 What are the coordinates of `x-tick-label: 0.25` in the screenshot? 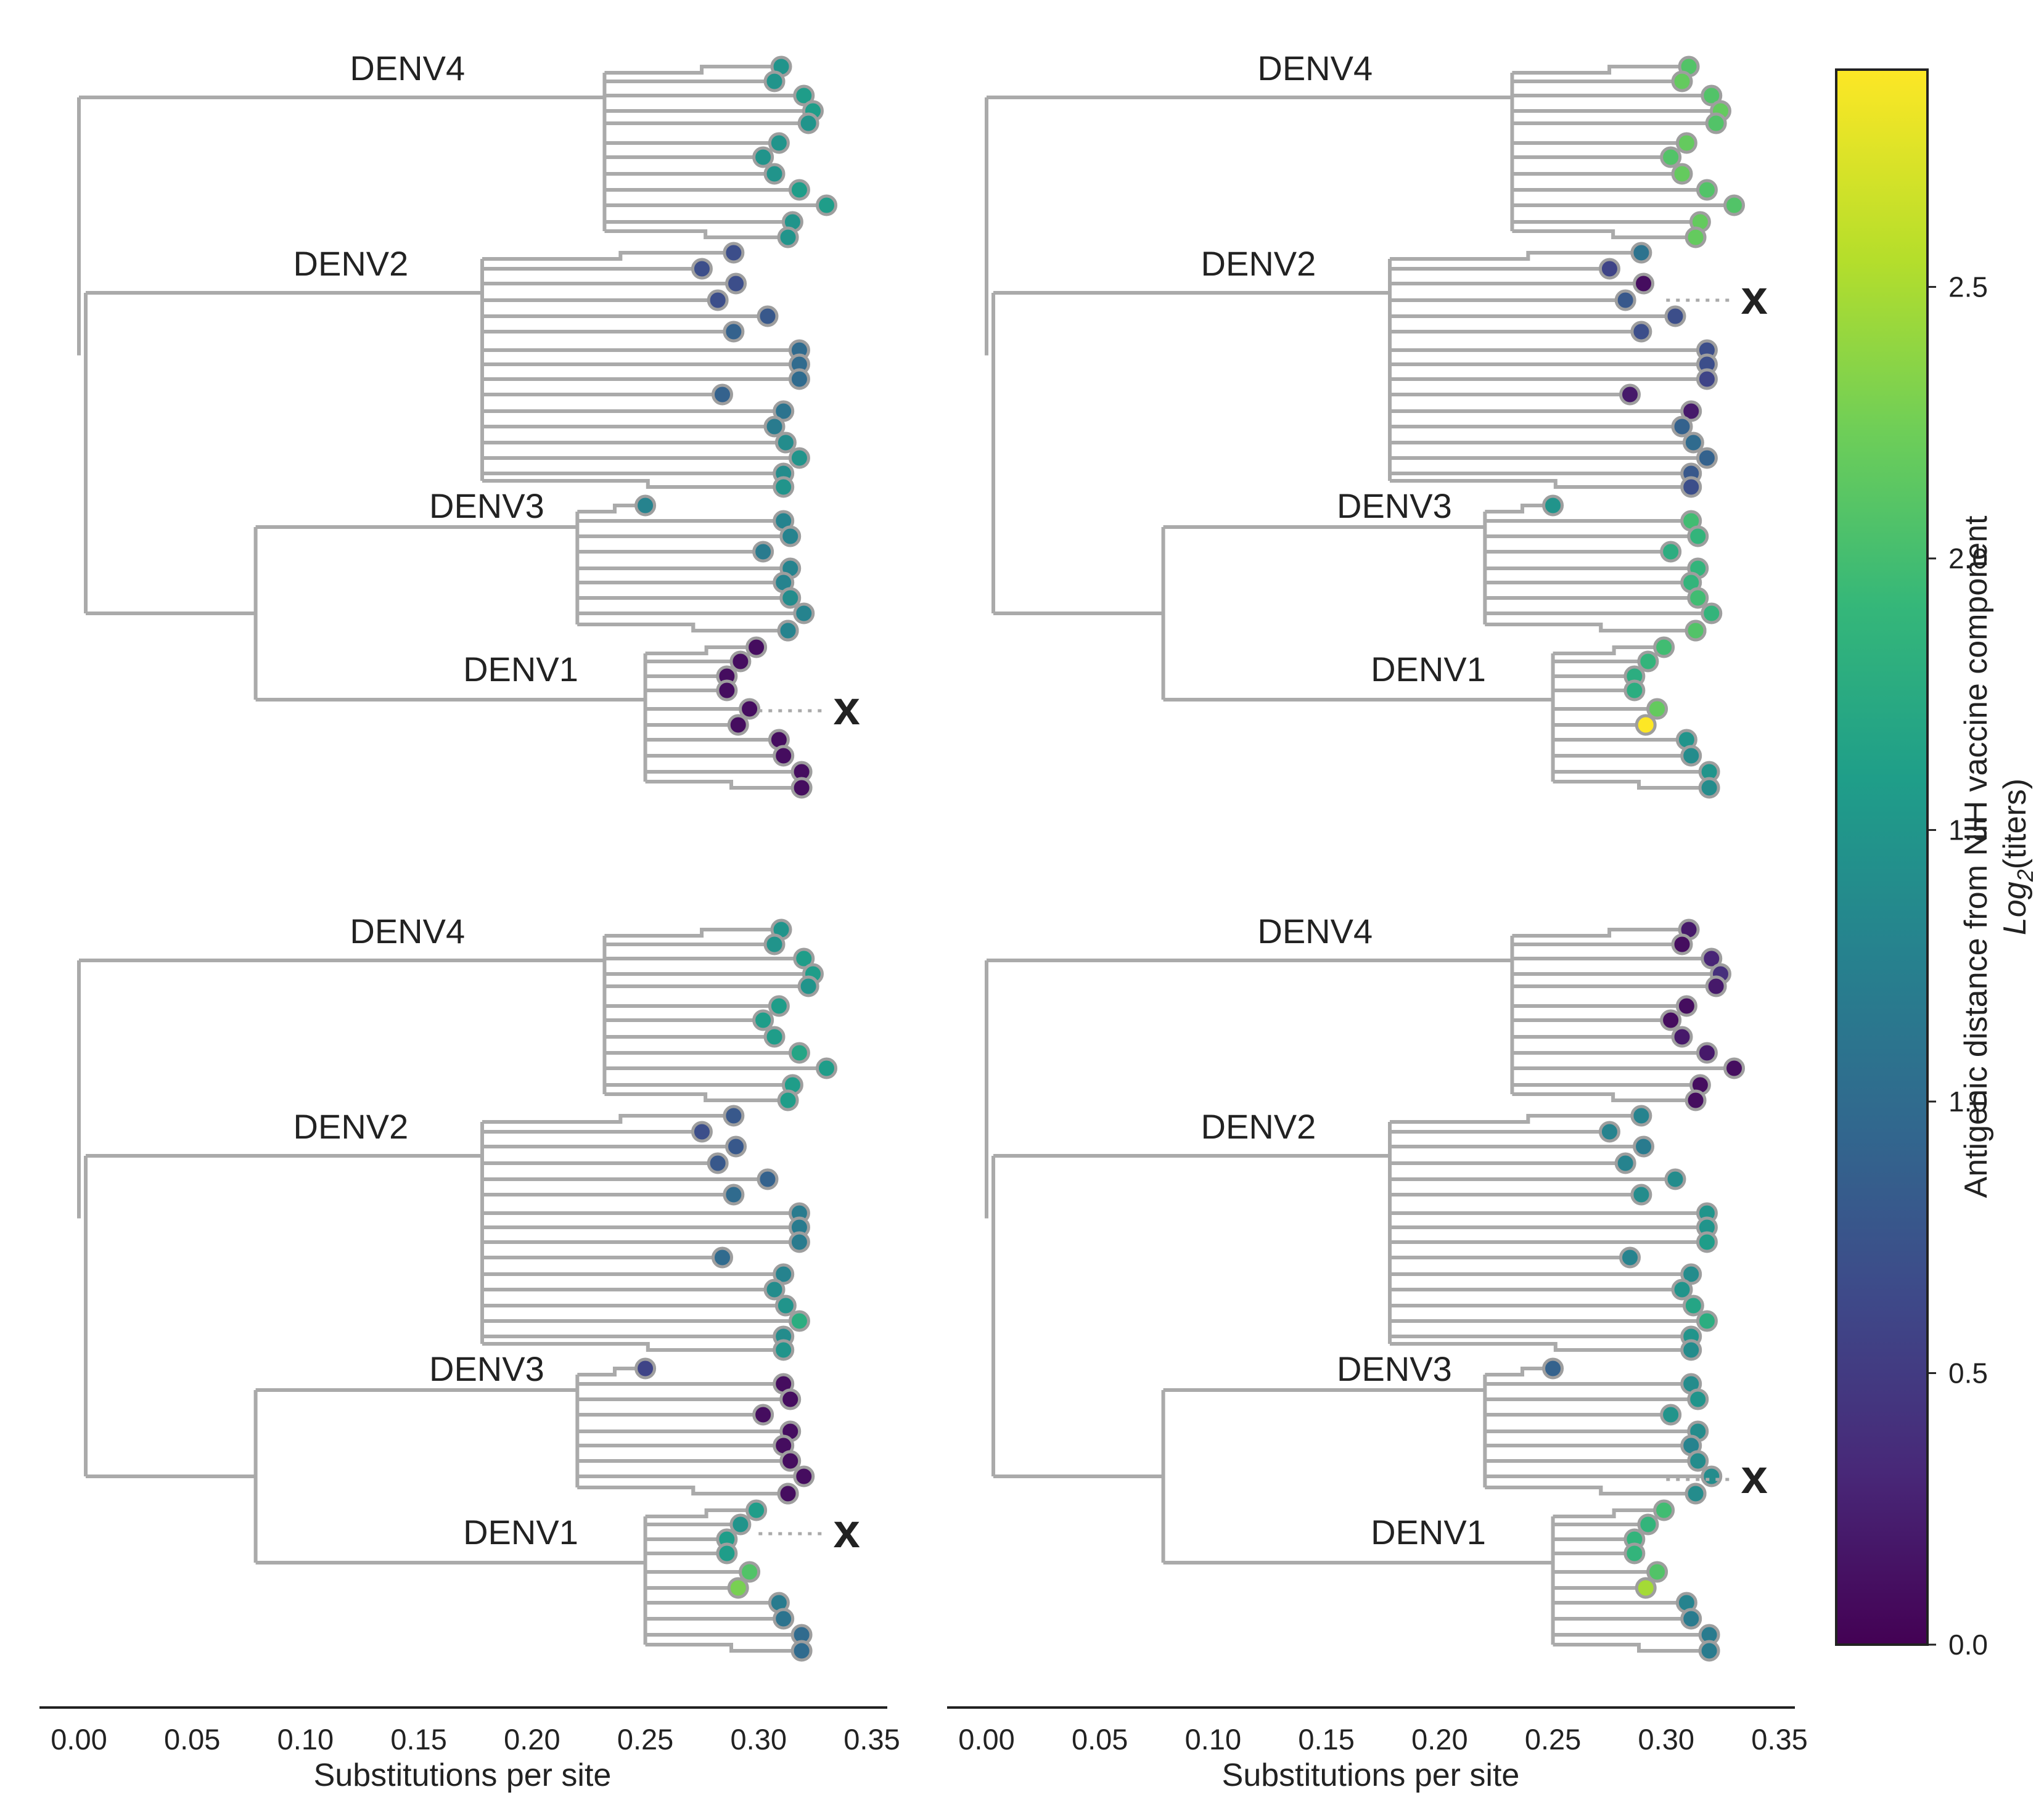 It's located at (645, 1739).